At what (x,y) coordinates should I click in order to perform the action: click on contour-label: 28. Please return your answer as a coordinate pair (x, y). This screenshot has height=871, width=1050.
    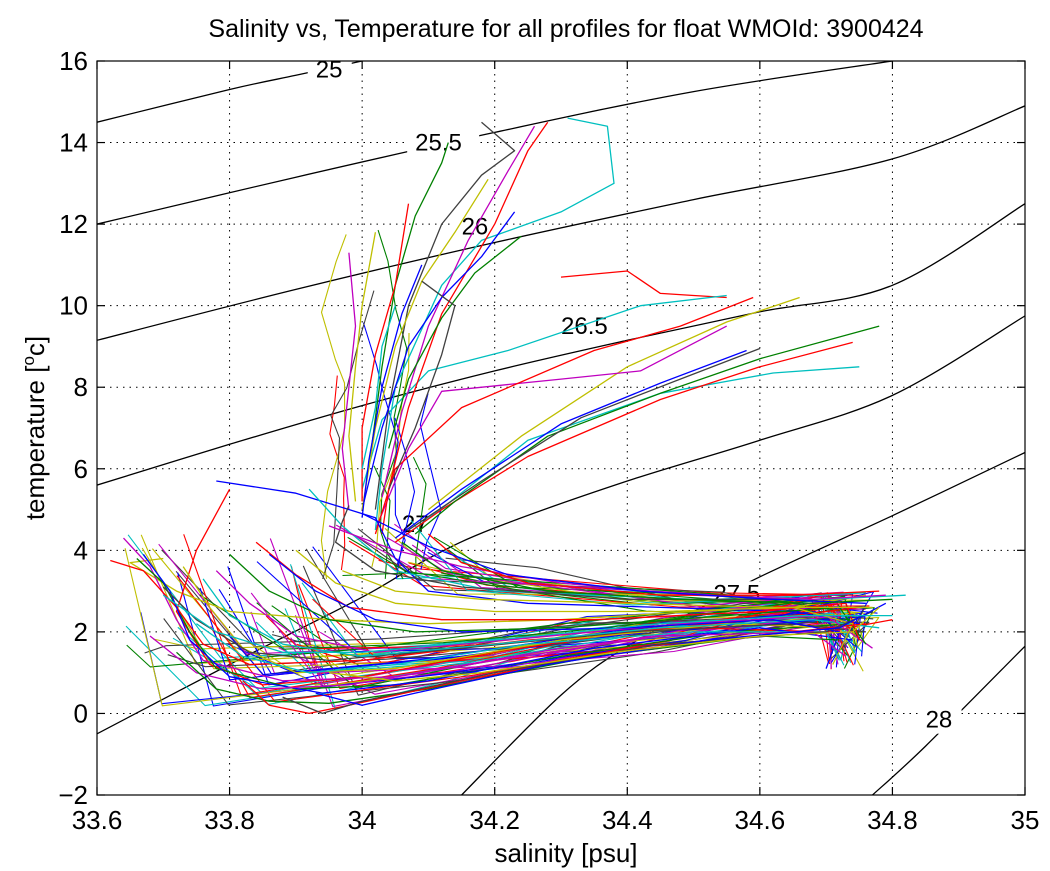
    Looking at the image, I should click on (939, 720).